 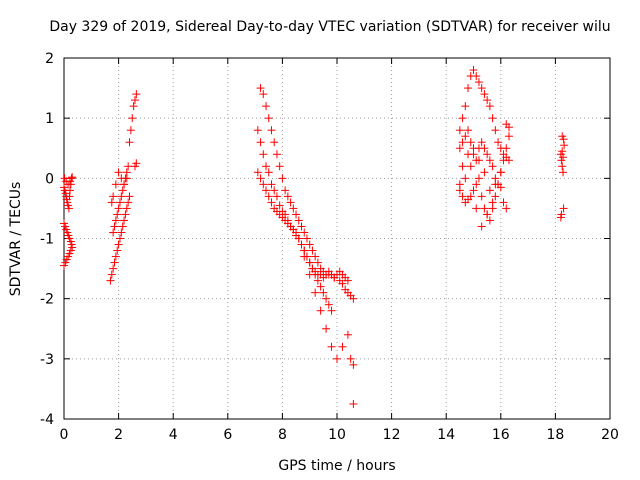 What do you see at coordinates (49, 119) in the screenshot?
I see `y-tick-label: 1` at bounding box center [49, 119].